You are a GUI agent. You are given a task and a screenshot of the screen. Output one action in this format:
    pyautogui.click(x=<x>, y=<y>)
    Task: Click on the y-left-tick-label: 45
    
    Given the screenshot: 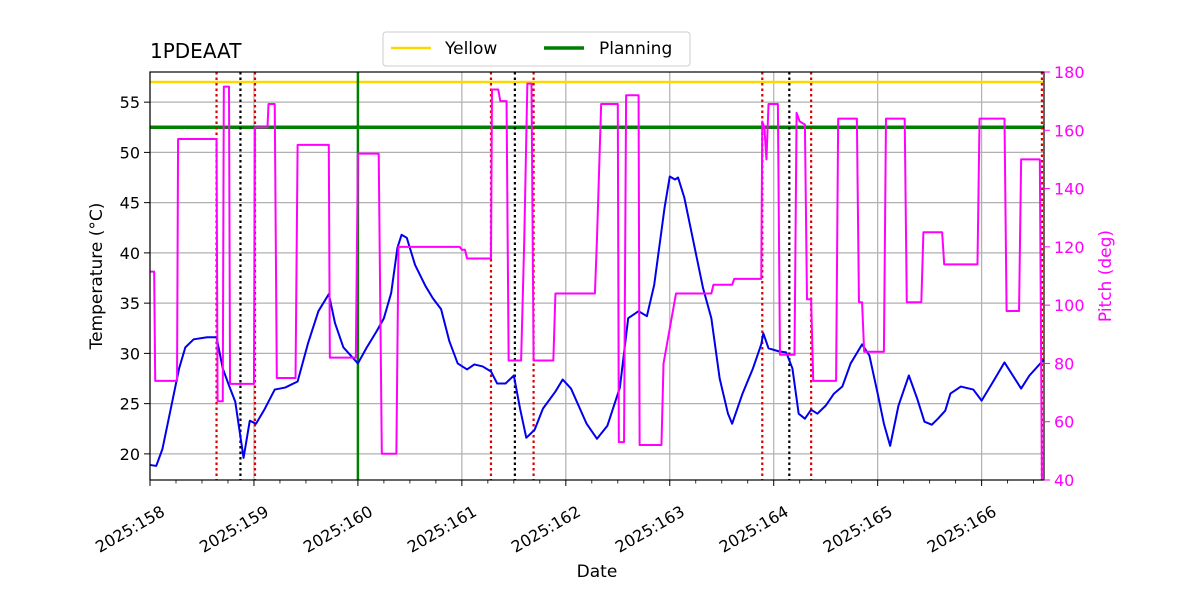 What is the action you would take?
    pyautogui.click(x=130, y=203)
    